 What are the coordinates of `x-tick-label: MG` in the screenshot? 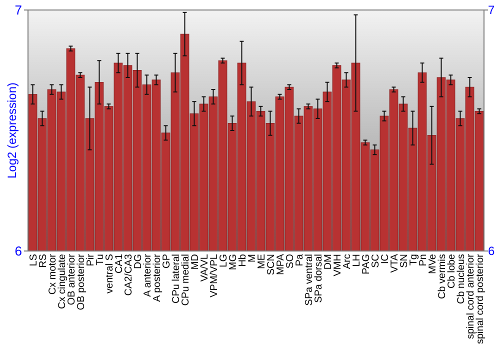 It's located at (233, 262).